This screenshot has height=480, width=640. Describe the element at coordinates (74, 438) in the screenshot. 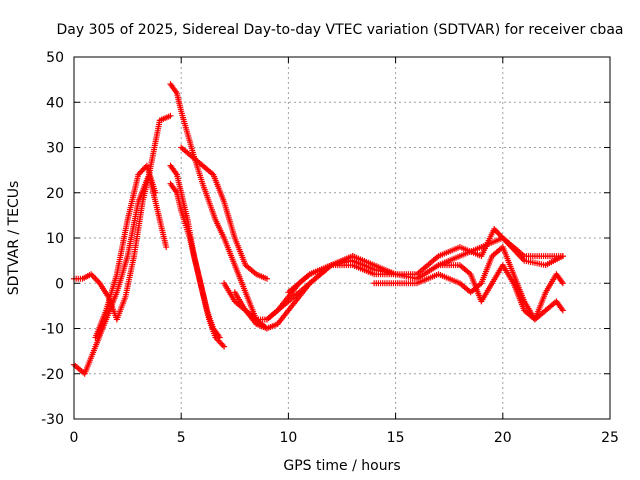

I see `x-tick-label: 0` at that location.